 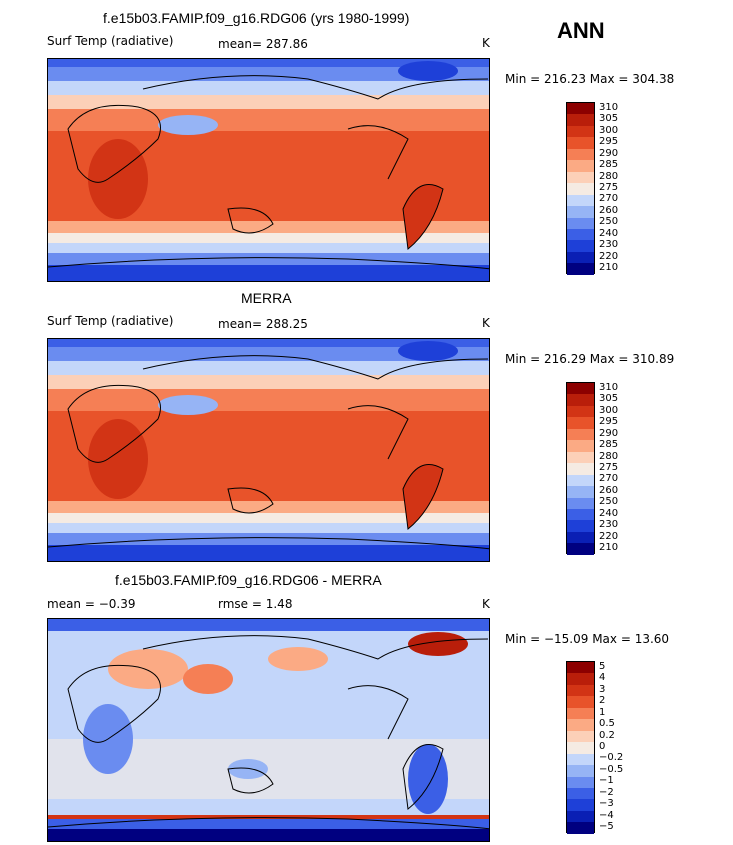 I want to click on panel1-variable-label: Surf Temp (radiative), so click(x=110, y=41).